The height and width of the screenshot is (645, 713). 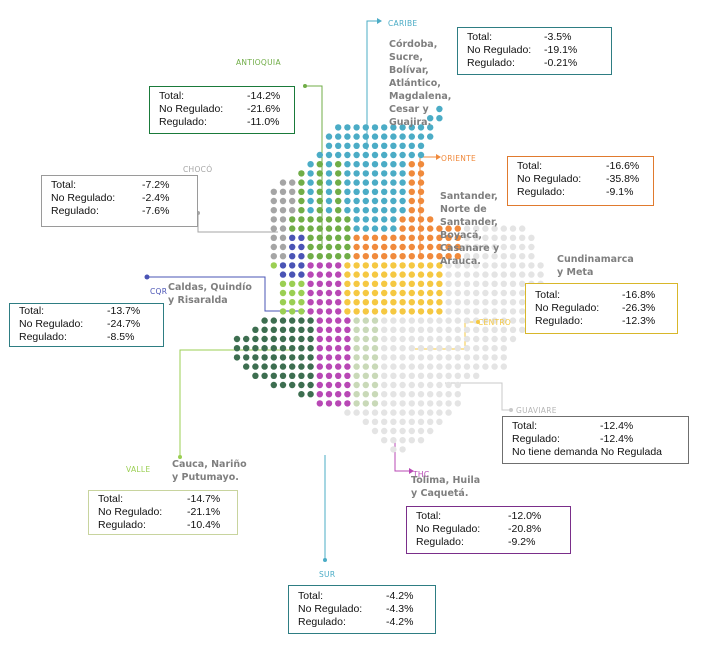 I want to click on caribe-arrow-icon, so click(x=379, y=21).